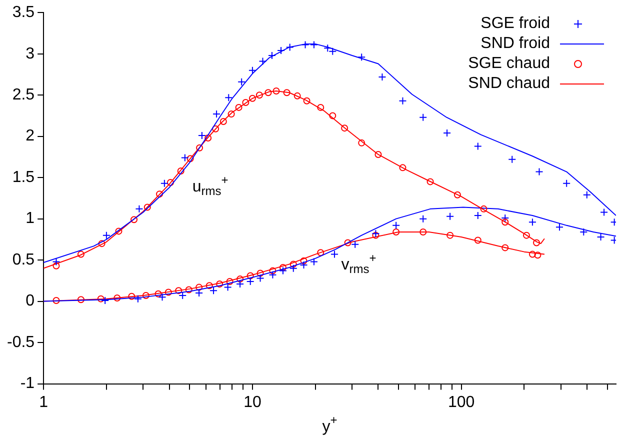 The image size is (634, 441). Describe the element at coordinates (509, 64) in the screenshot. I see `legend-label: SGE chaud` at that location.